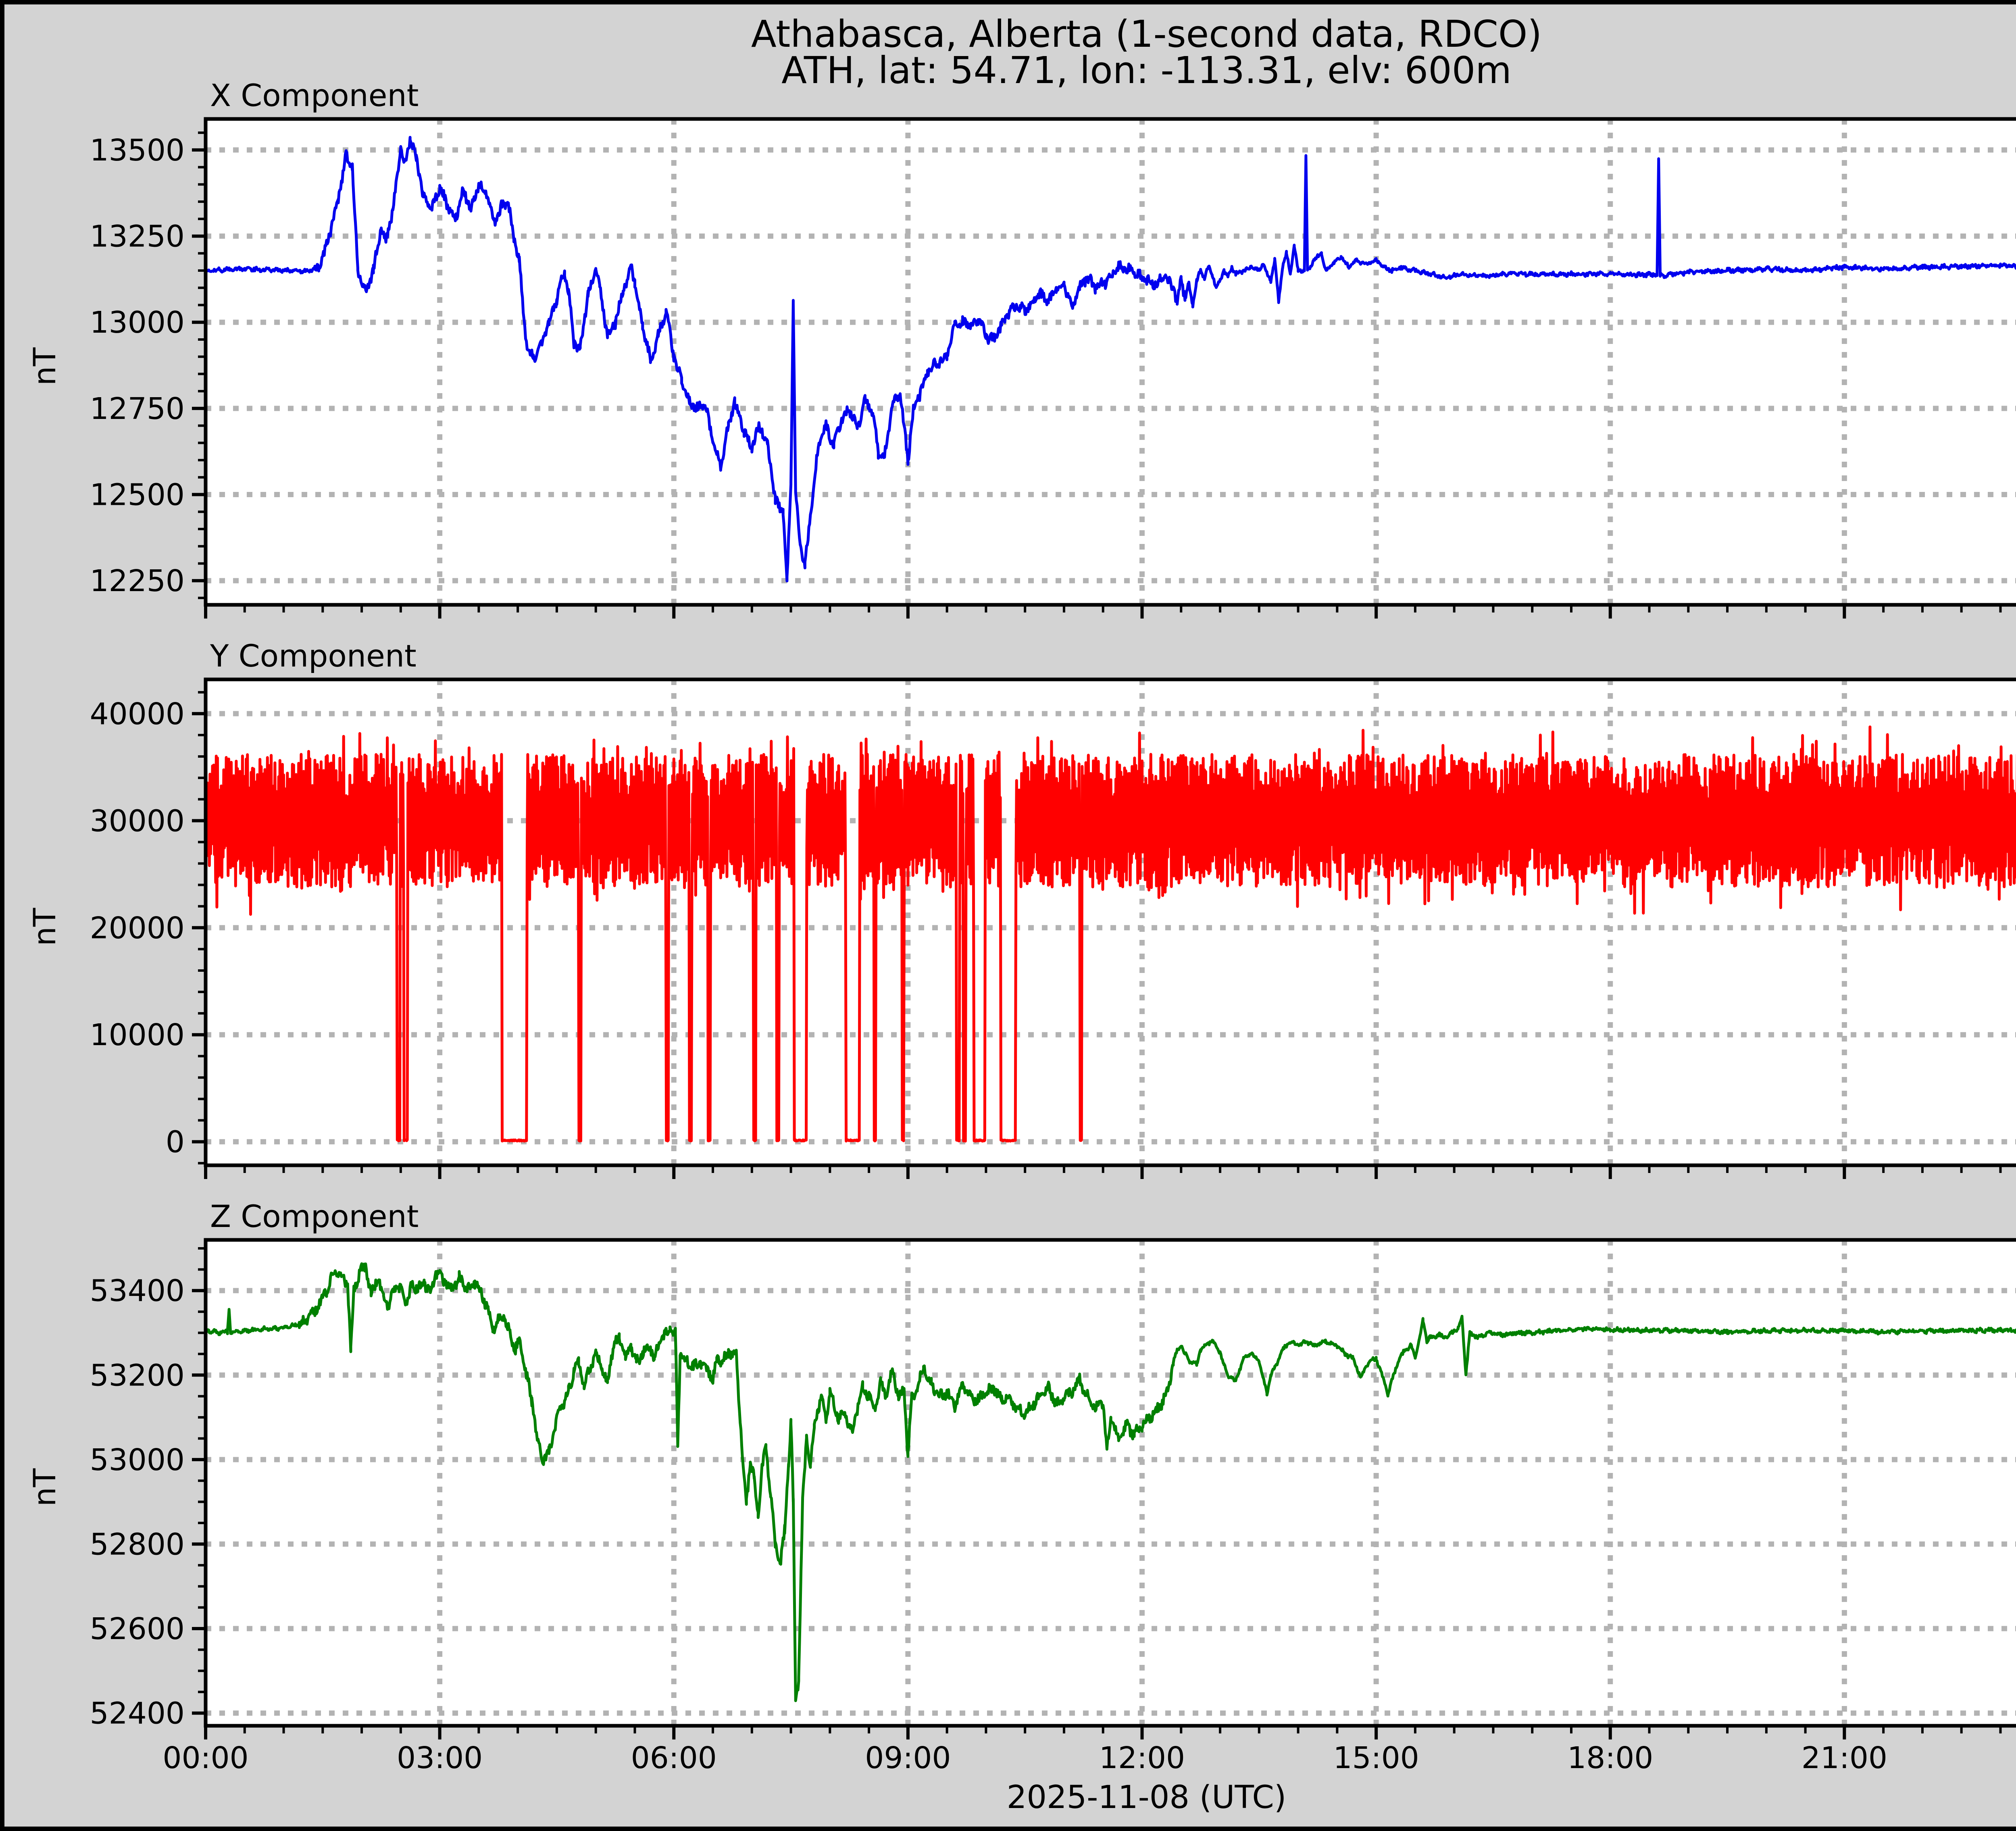 The image size is (2016, 1831). Describe the element at coordinates (1376, 1758) in the screenshot. I see `x-tick-label: 15:00` at that location.